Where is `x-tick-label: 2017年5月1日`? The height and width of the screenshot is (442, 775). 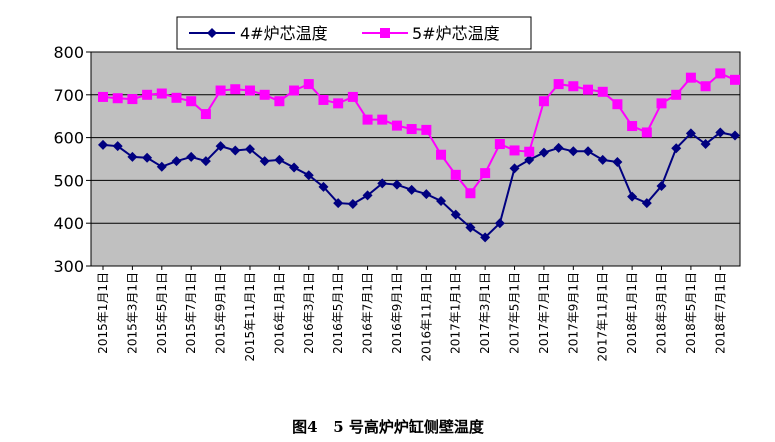
x-tick-label: 2017年5月1日 is located at coordinates (515, 313).